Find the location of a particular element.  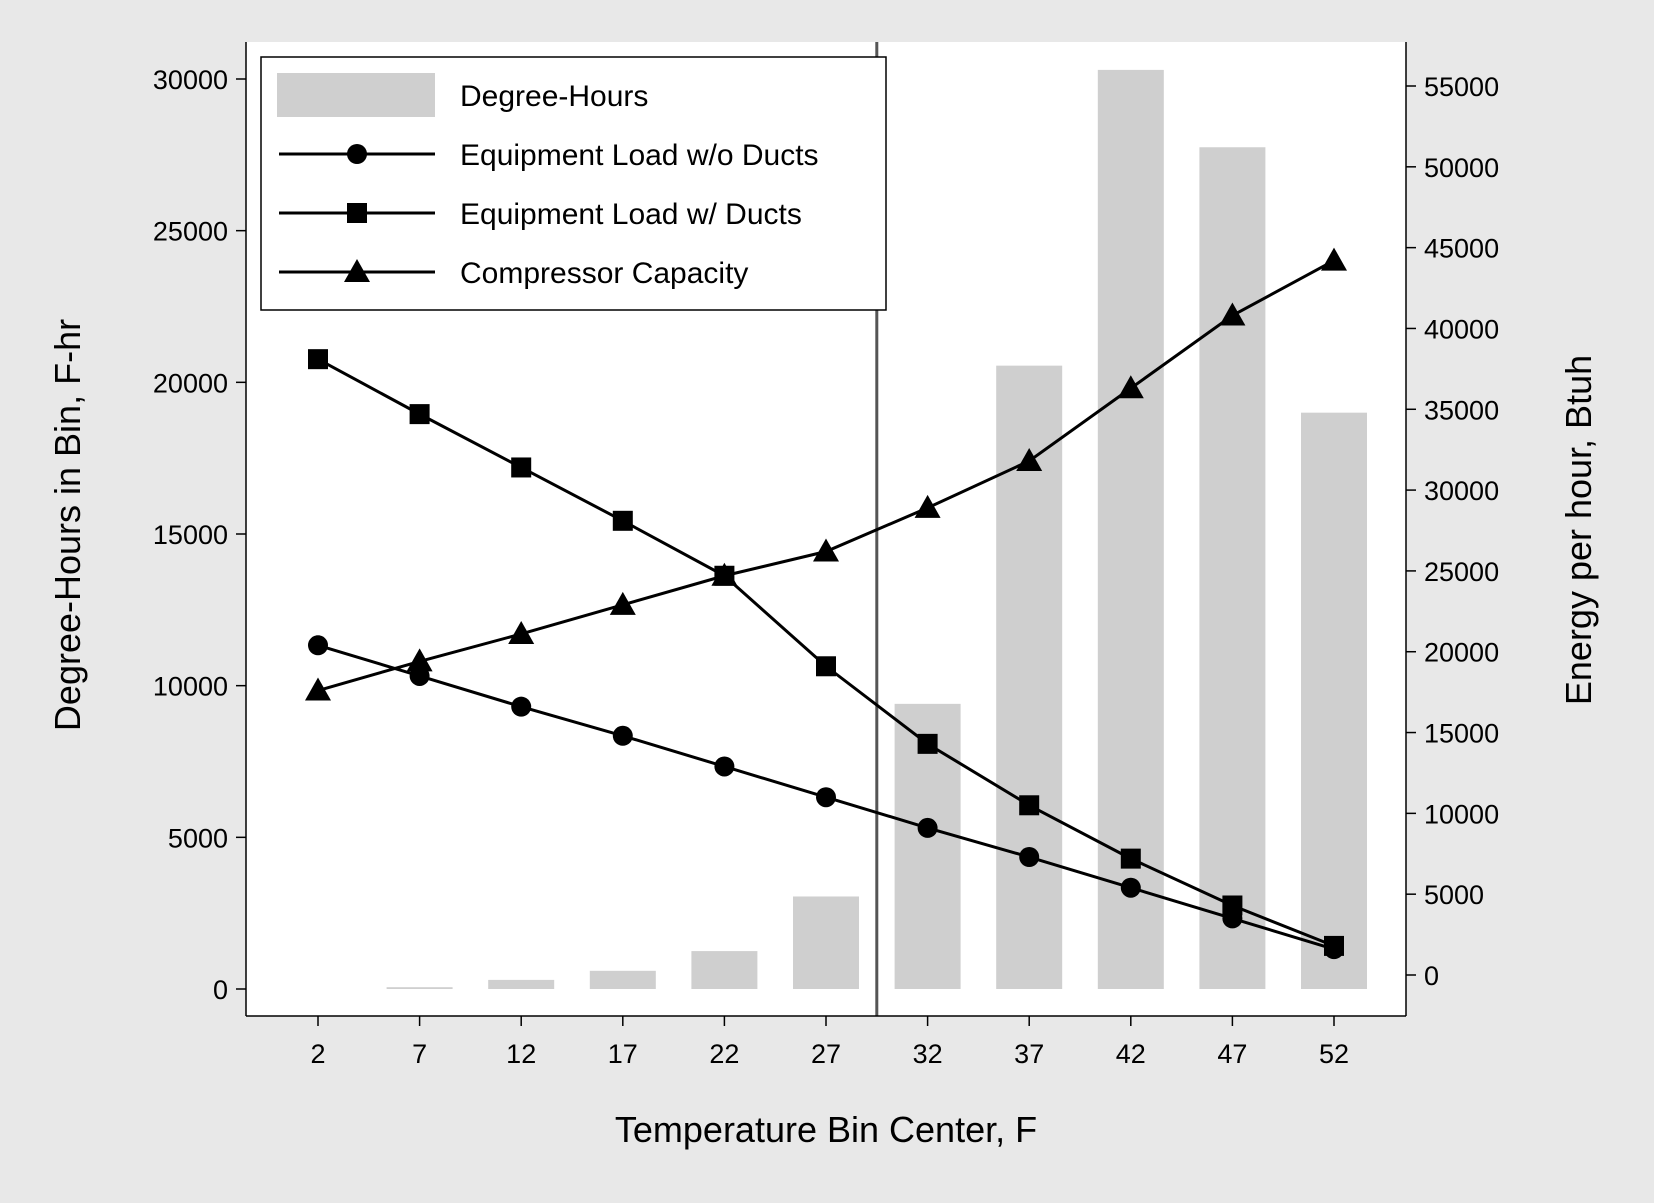

left-tick-label: 20000 is located at coordinates (190, 383).